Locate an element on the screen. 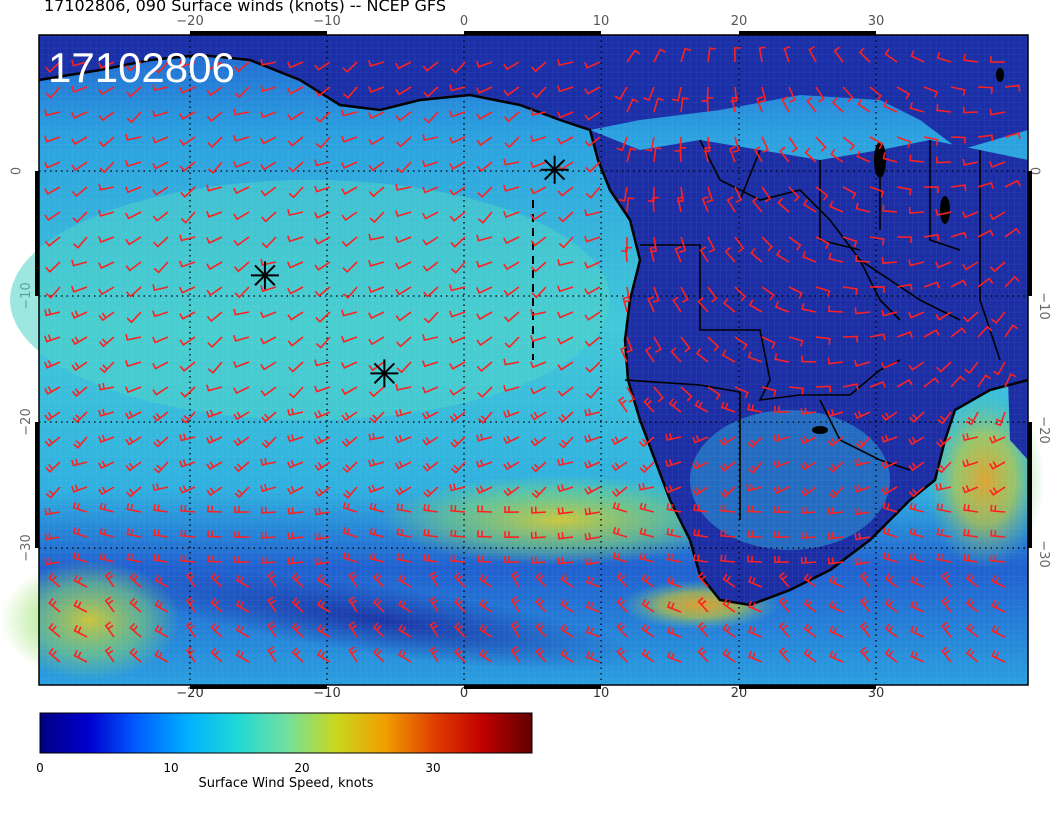 Image resolution: width=1056 pixels, height=816 pixels. site-markers is located at coordinates (409, 271).